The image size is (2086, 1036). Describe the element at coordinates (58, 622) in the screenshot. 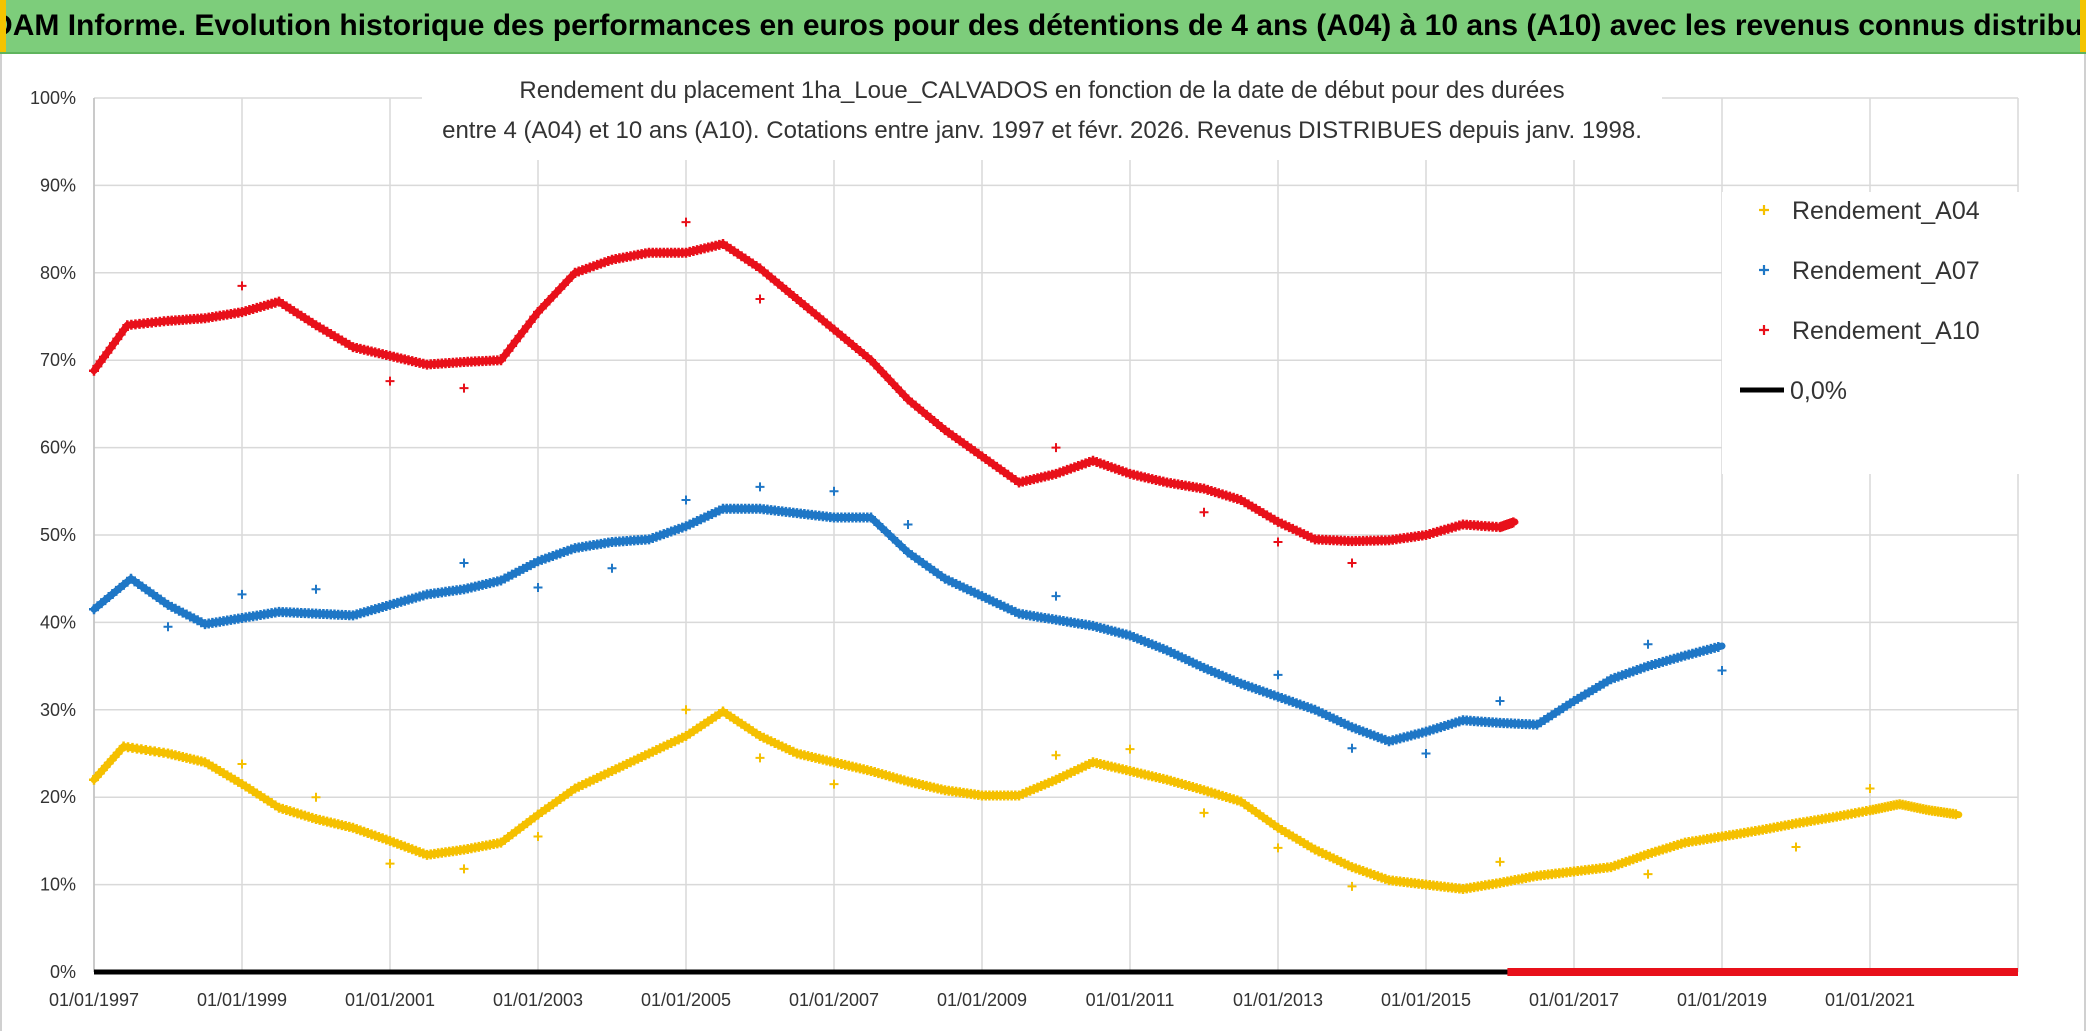

I see `y-tick-label: 40%` at that location.